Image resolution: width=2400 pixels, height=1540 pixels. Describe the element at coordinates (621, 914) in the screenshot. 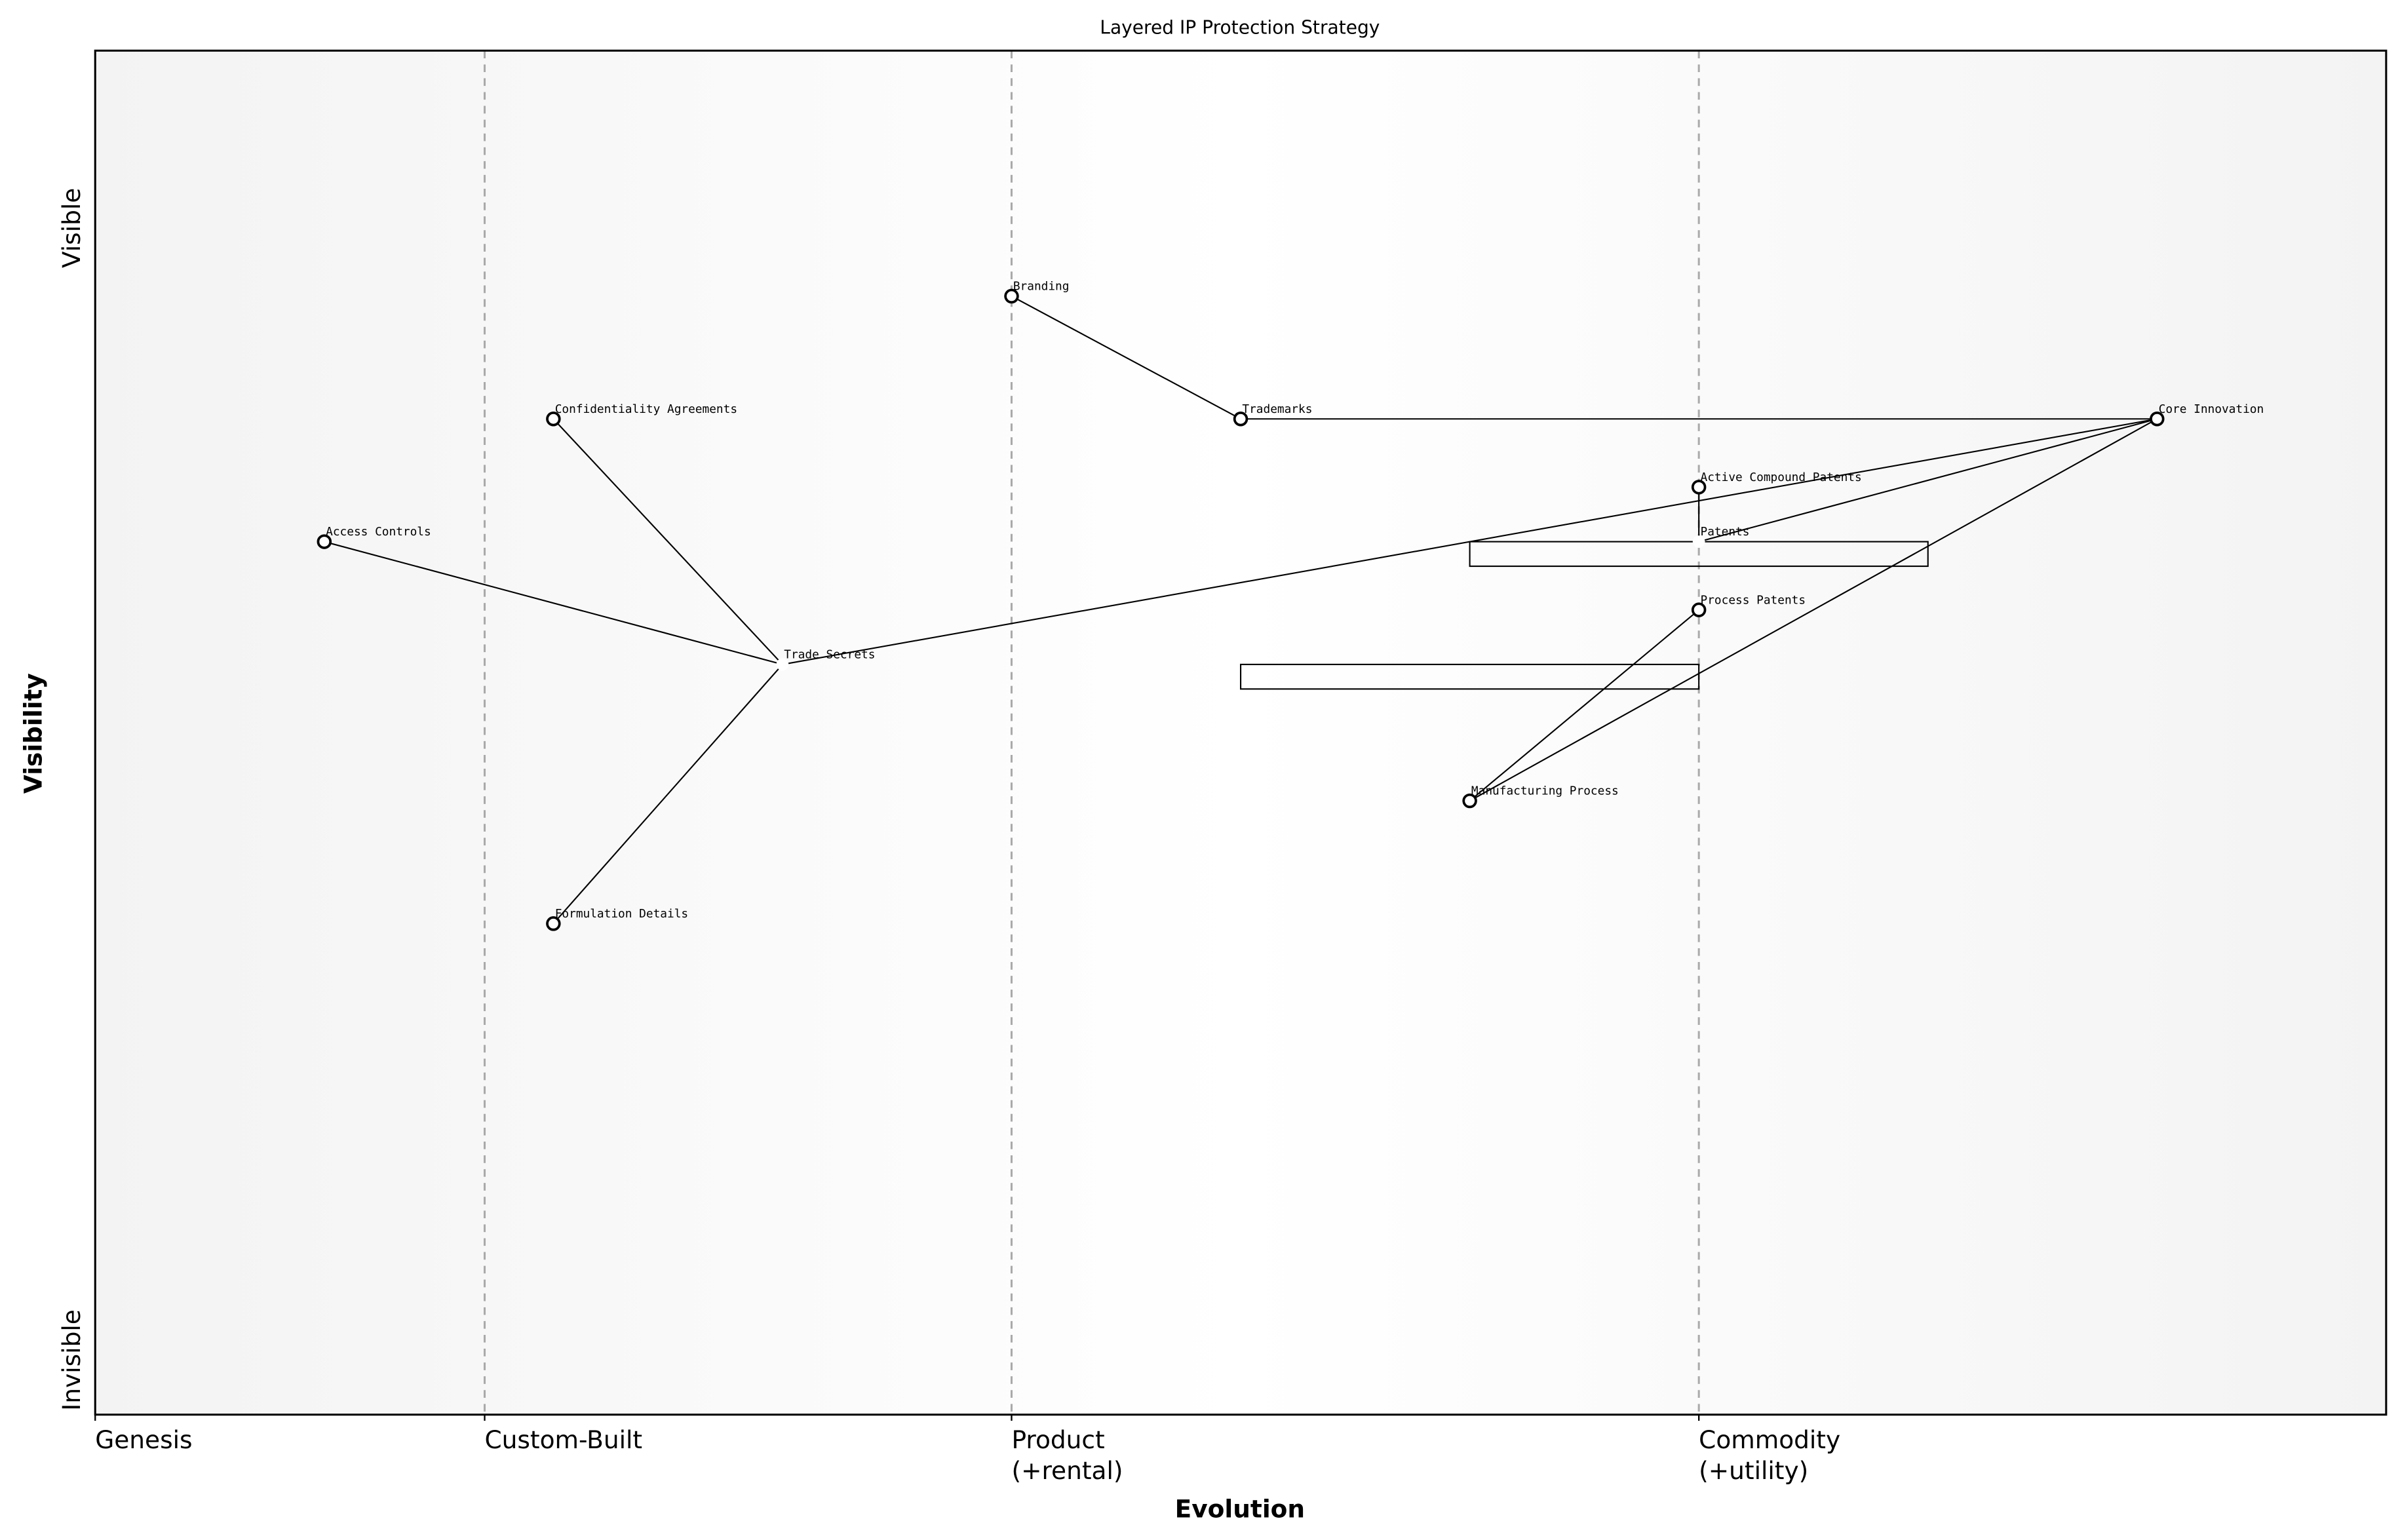

I see `component-label: Formulation Details` at that location.